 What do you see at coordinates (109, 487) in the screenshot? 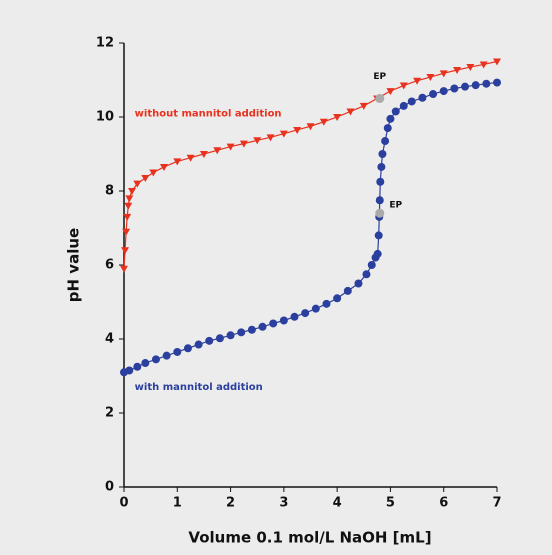
I see `y-tick-label: 0` at bounding box center [109, 487].